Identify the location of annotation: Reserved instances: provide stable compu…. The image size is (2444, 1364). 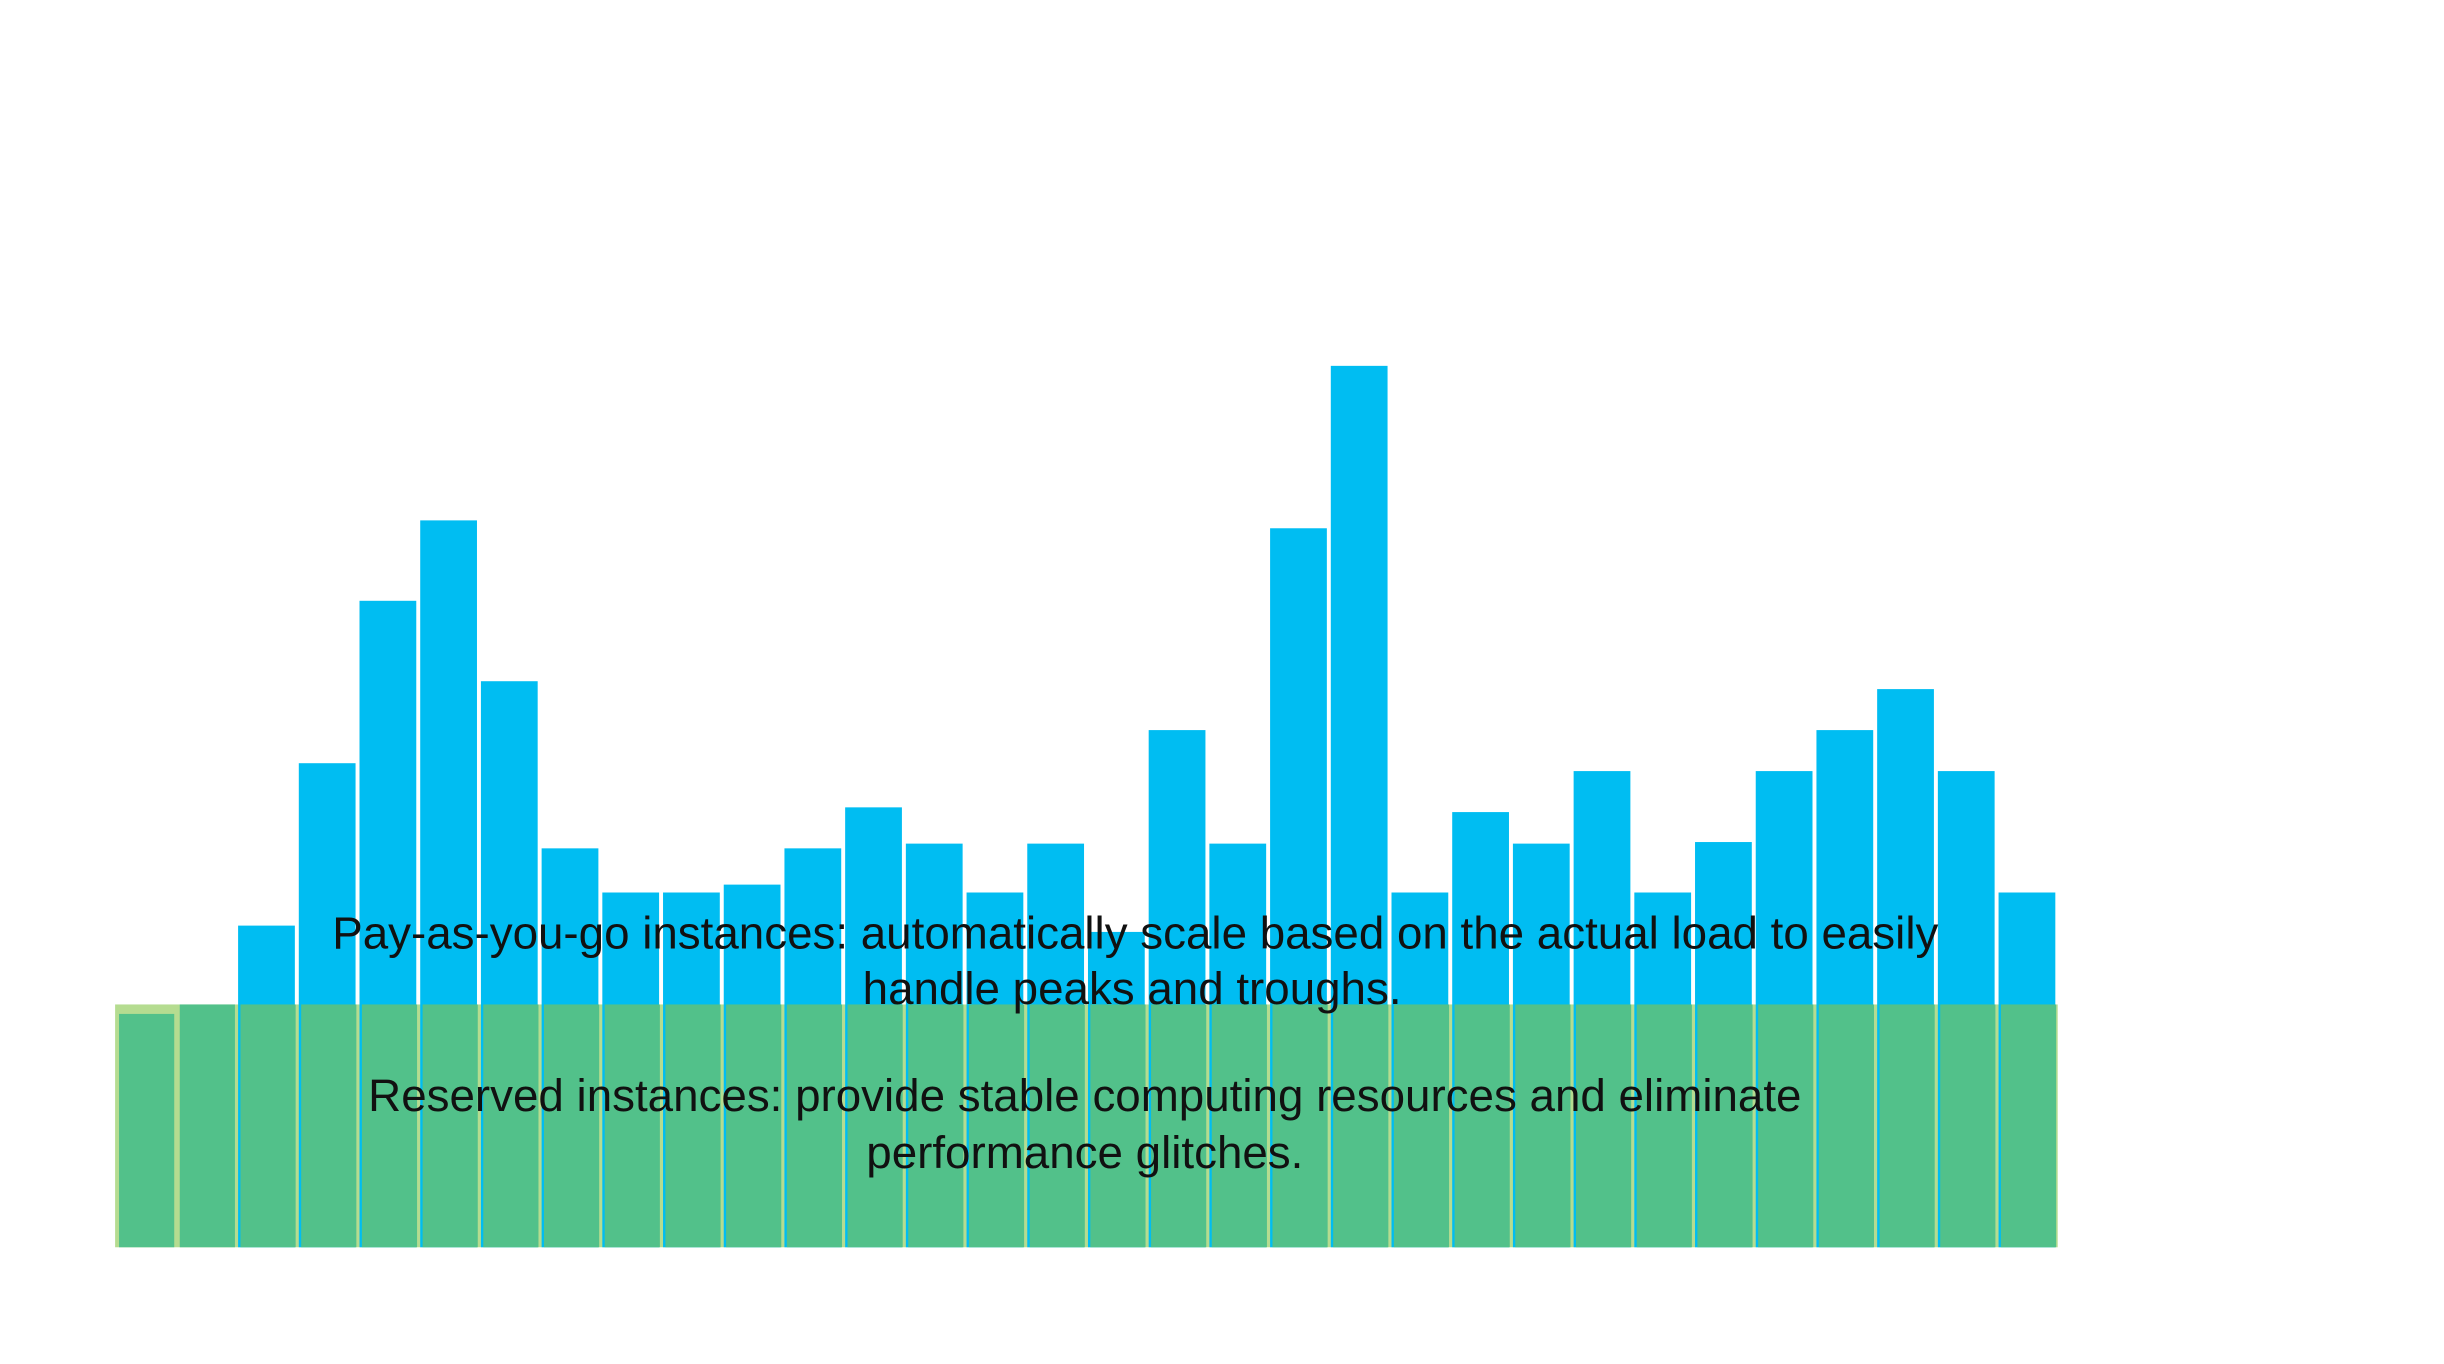
(1084, 1095).